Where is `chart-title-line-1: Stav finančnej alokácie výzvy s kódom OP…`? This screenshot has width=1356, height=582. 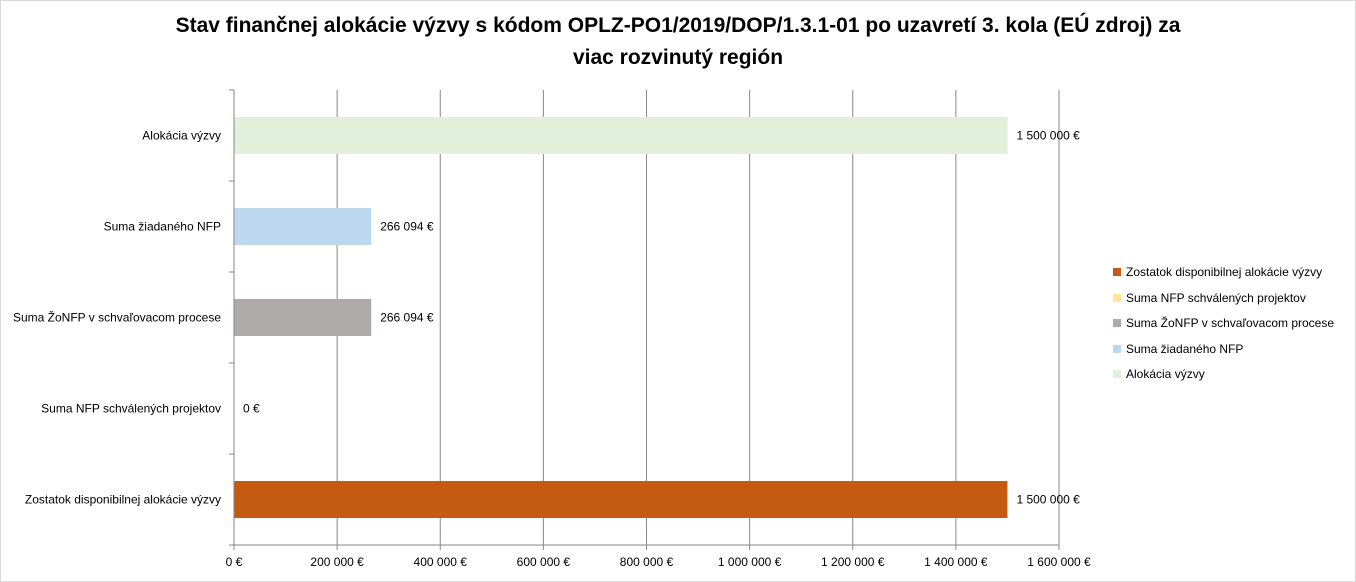
chart-title-line-1: Stav finančnej alokácie výzvy s kódom OP… is located at coordinates (678, 25).